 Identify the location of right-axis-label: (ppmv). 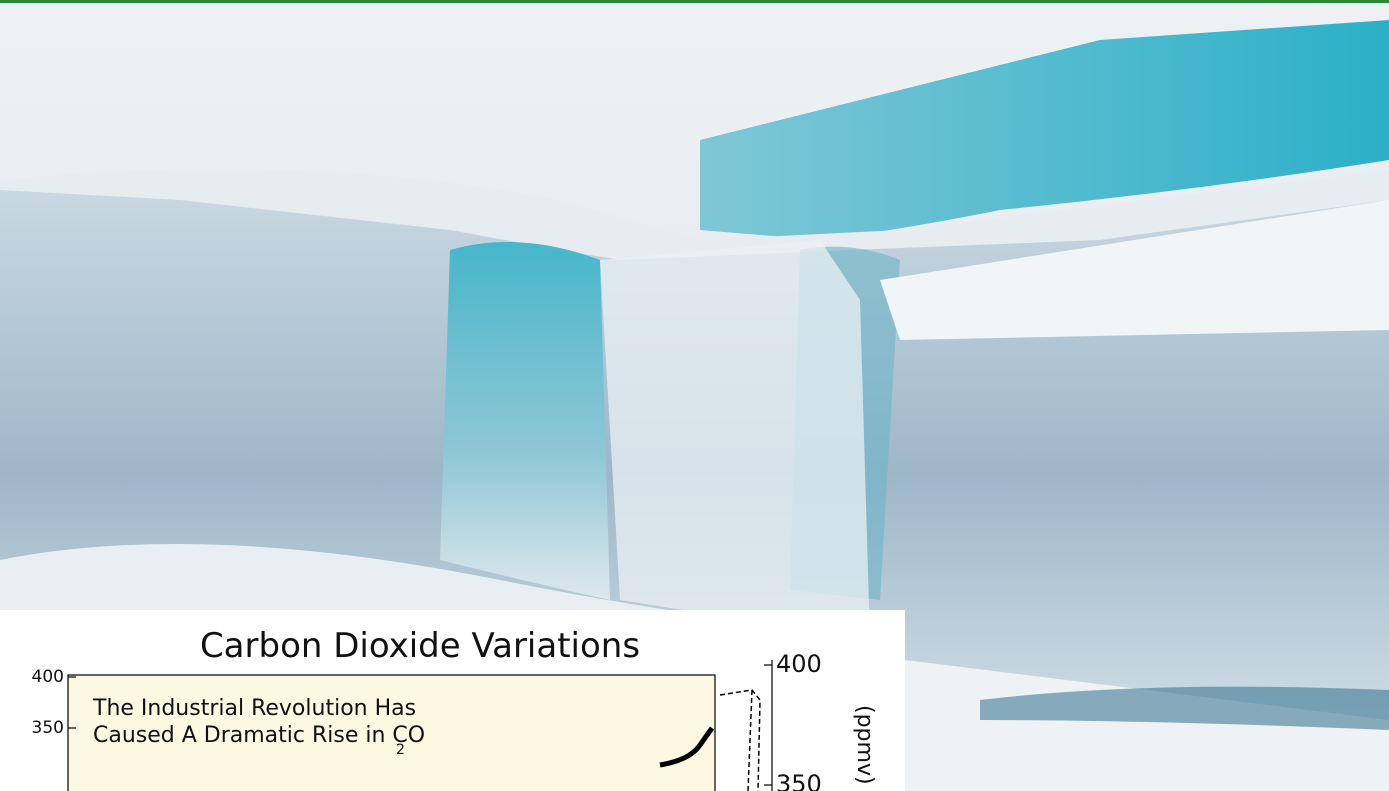
(864, 745).